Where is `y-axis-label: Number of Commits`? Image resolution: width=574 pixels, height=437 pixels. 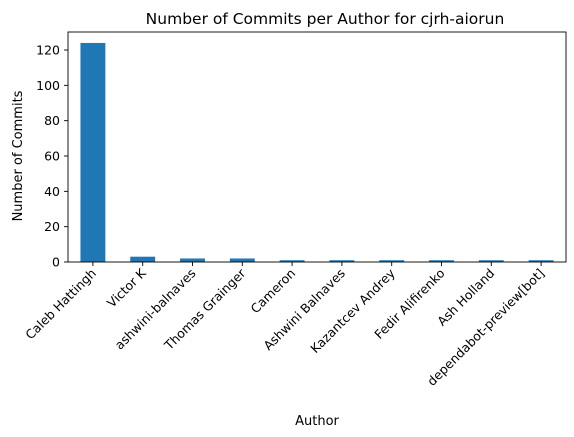 y-axis-label: Number of Commits is located at coordinates (18, 155).